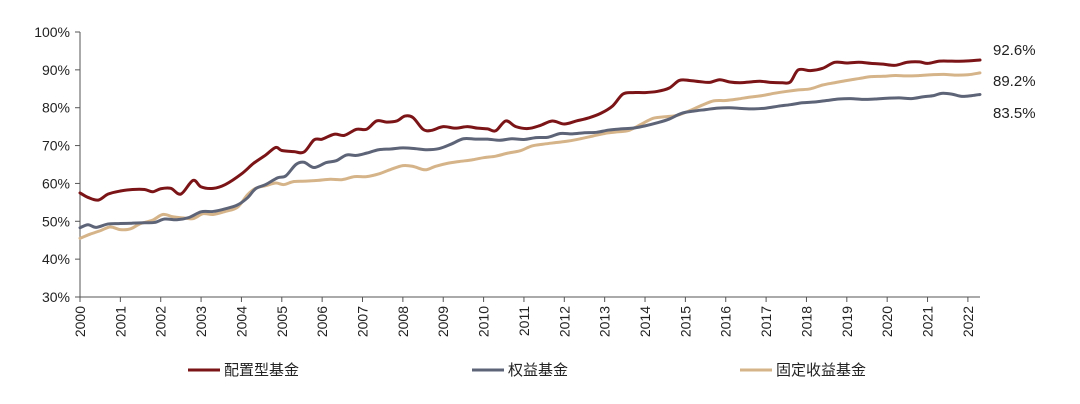 This screenshot has height=404, width=1080. Describe the element at coordinates (645, 321) in the screenshot. I see `x-tick-label: 2014` at that location.